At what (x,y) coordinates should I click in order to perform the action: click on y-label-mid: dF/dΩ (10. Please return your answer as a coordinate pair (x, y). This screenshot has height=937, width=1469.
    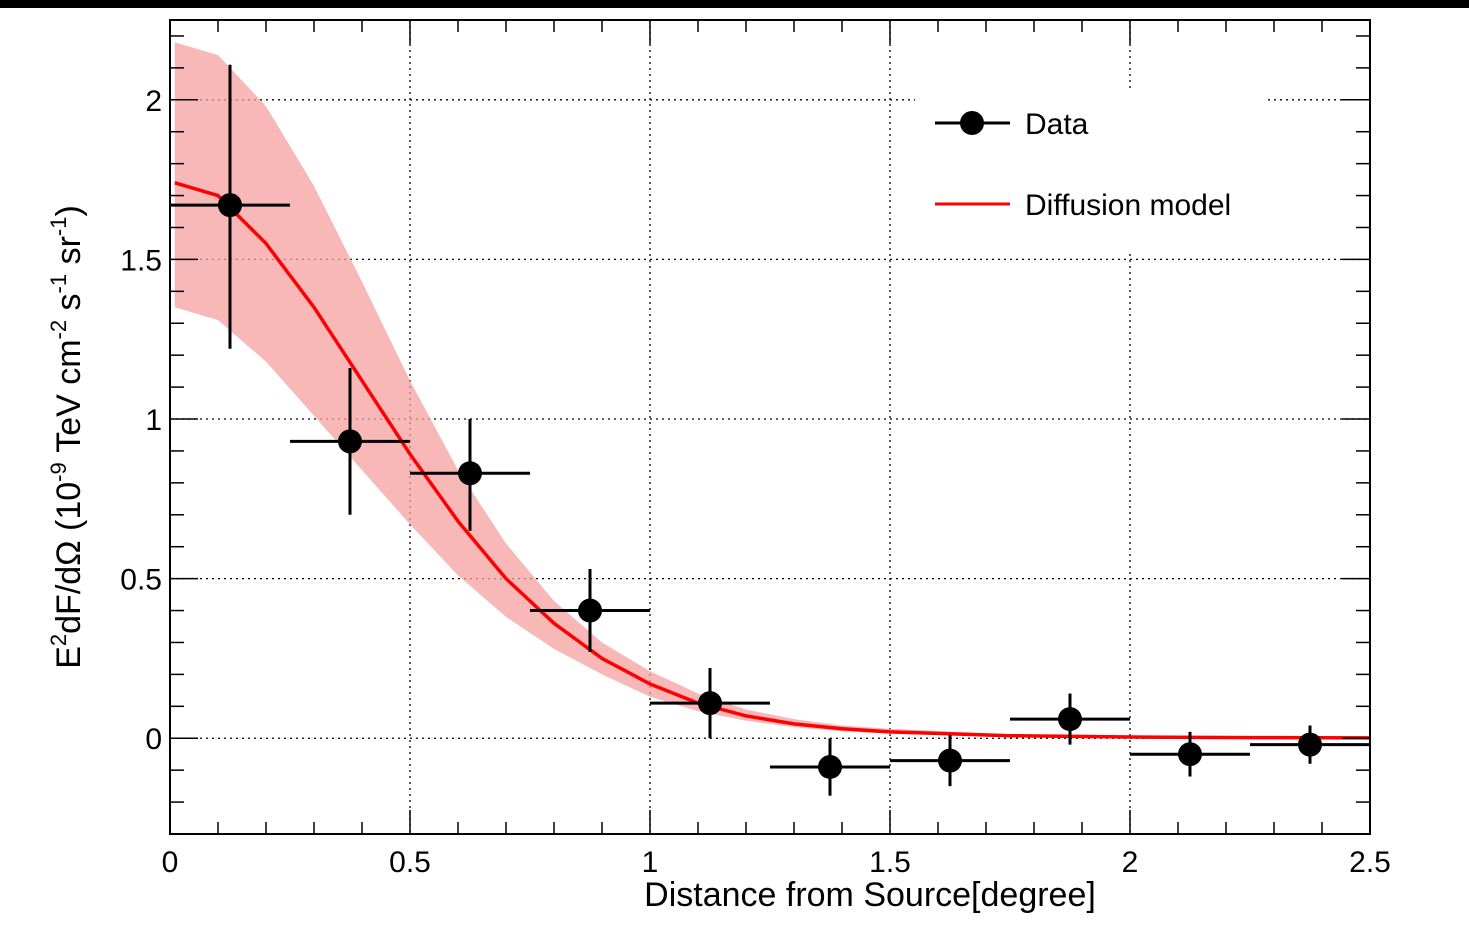
    Looking at the image, I should click on (69, 558).